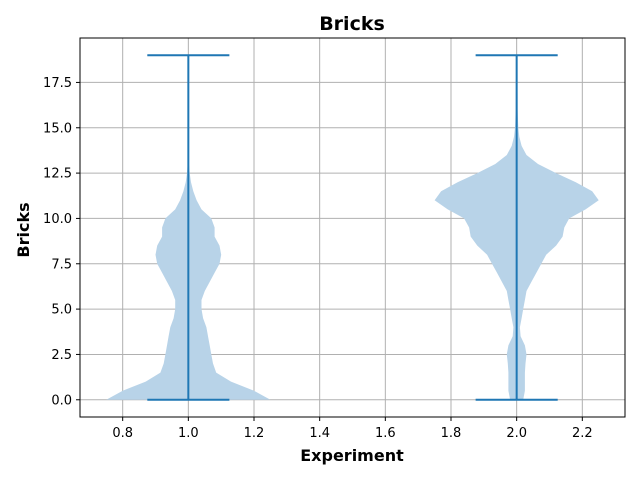  Describe the element at coordinates (352, 24) in the screenshot. I see `chart-title: Bricks` at that location.